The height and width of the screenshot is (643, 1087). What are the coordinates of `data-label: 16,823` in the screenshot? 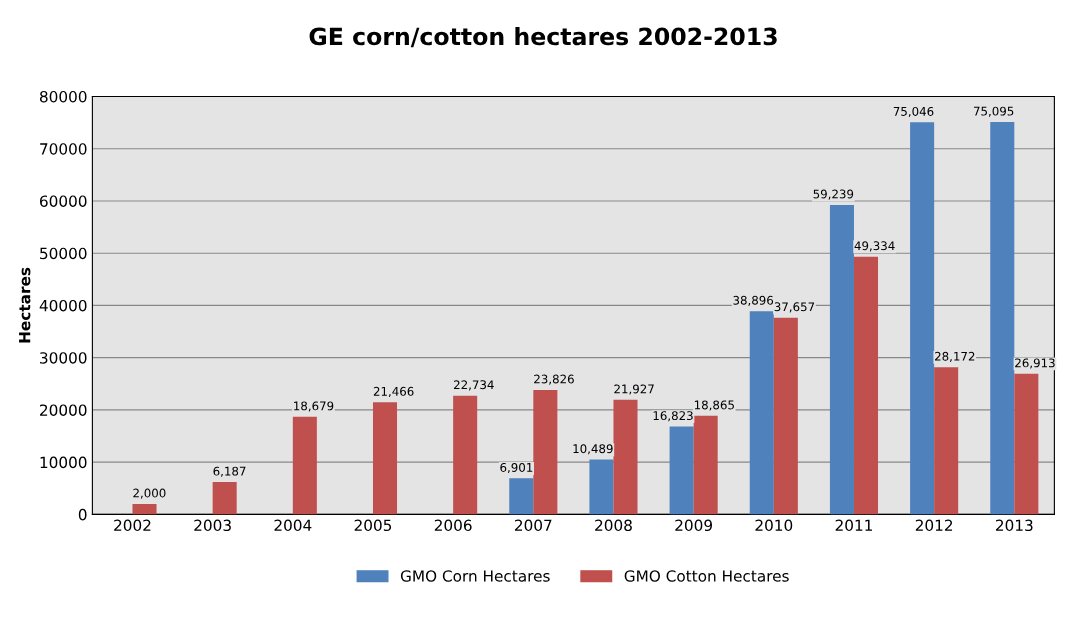 It's located at (673, 416).